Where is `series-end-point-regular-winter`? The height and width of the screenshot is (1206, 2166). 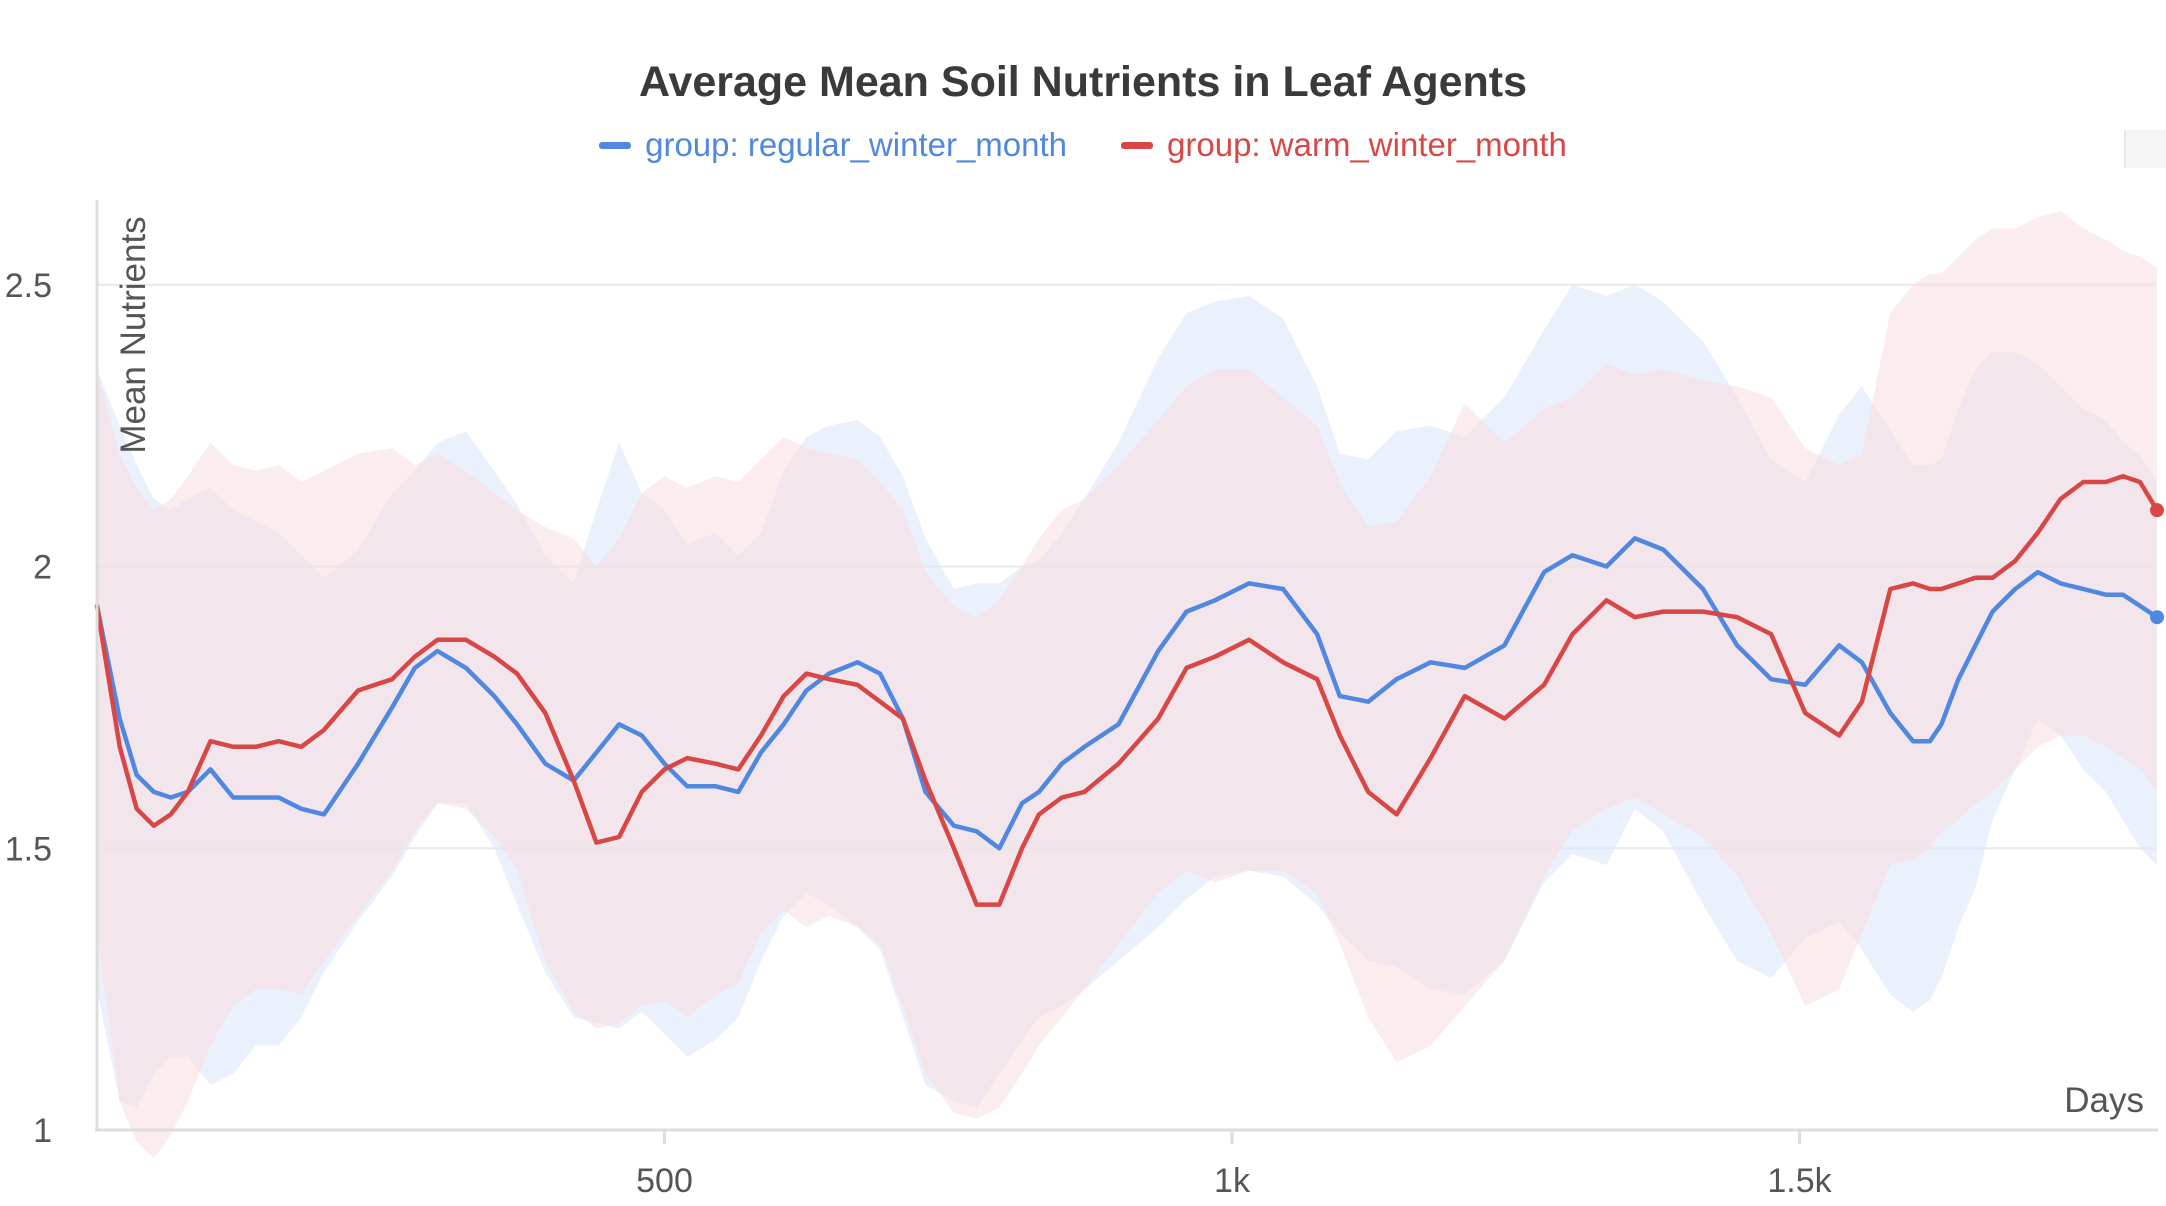 series-end-point-regular-winter is located at coordinates (2157, 617).